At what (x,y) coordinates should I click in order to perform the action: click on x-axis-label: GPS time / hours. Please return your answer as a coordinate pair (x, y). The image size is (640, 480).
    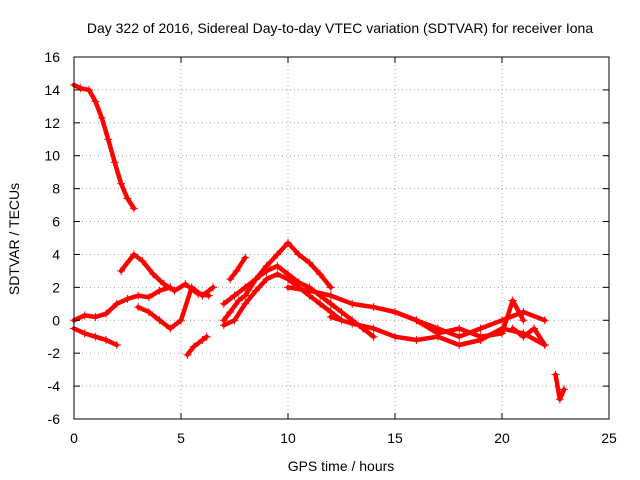
    Looking at the image, I should click on (341, 466).